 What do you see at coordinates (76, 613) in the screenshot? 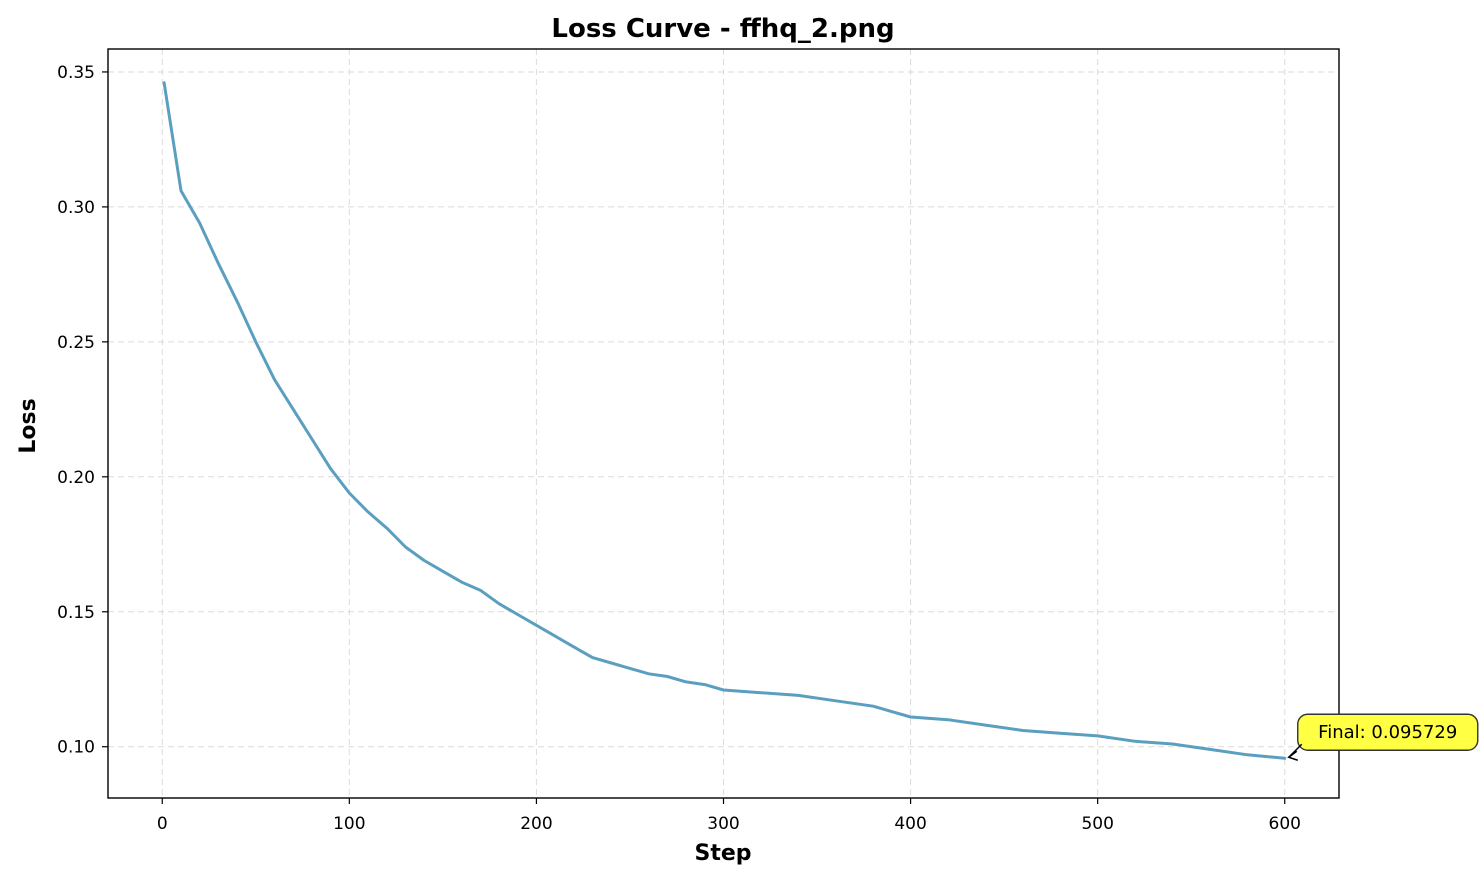
I see `y-tick-label: 0.15` at bounding box center [76, 613].